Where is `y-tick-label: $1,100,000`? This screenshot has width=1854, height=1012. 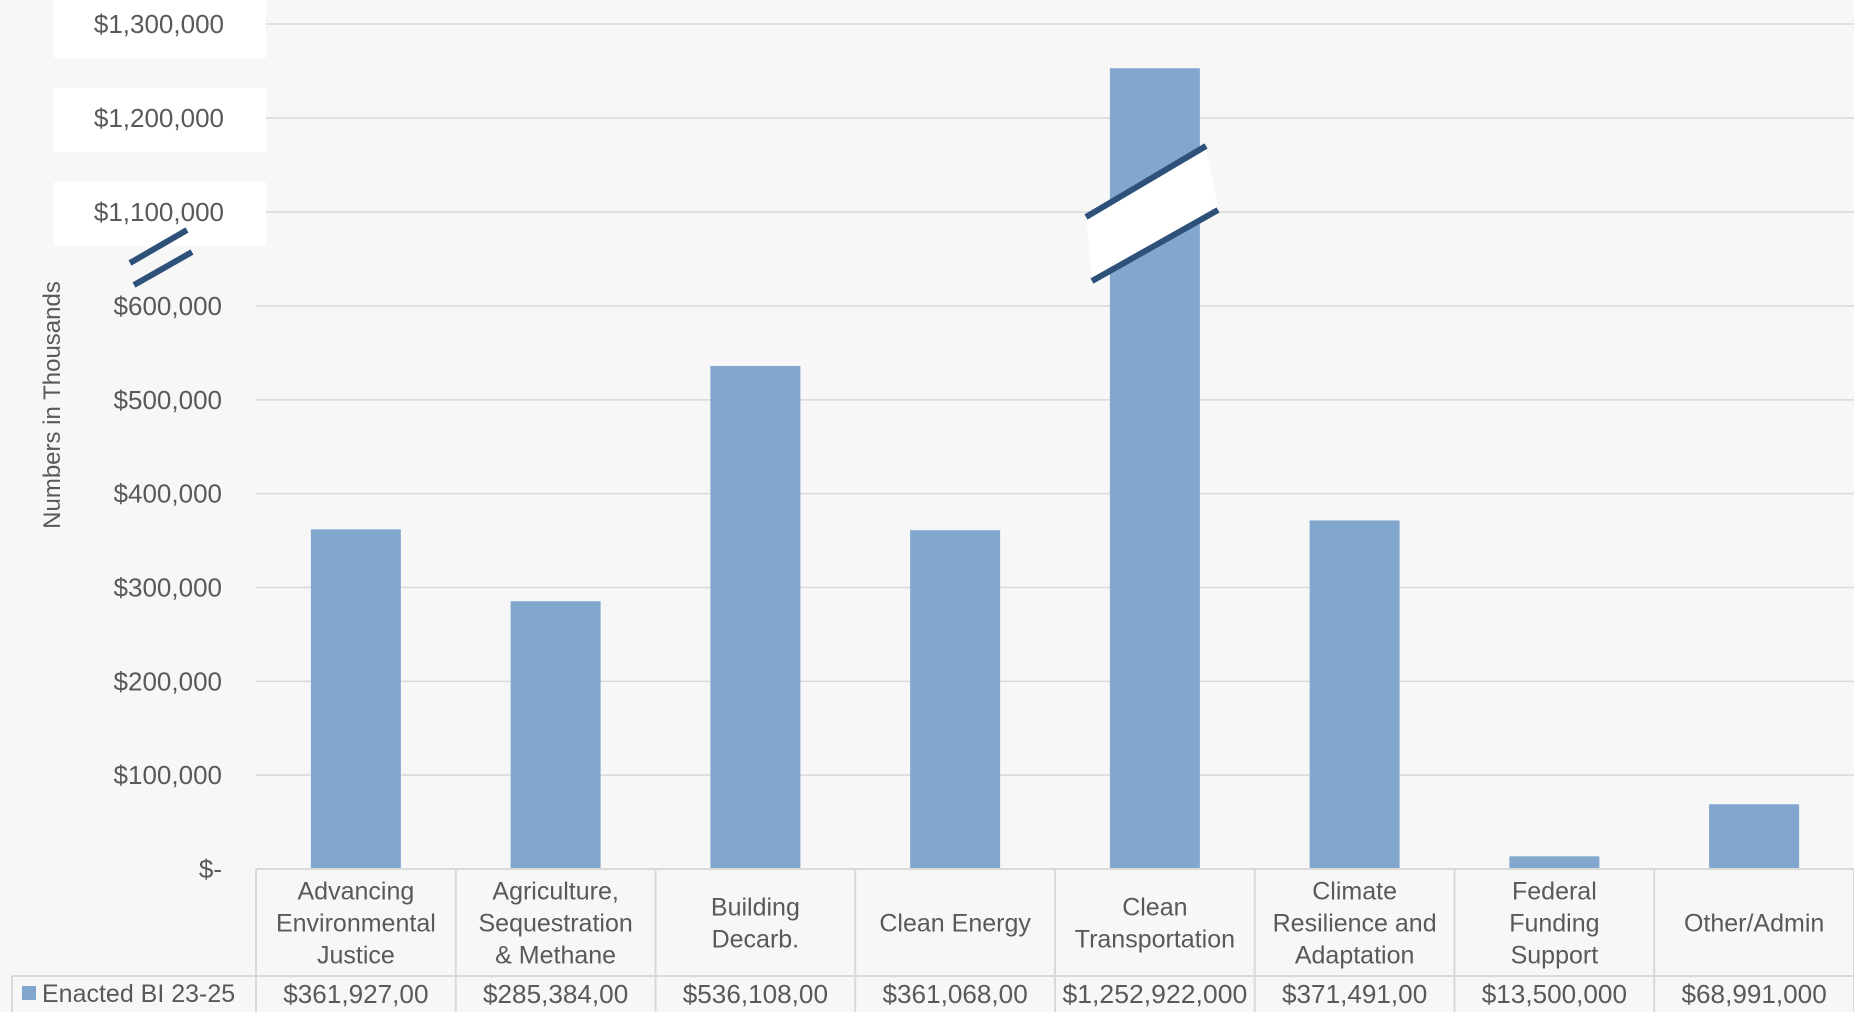
y-tick-label: $1,100,000 is located at coordinates (159, 212).